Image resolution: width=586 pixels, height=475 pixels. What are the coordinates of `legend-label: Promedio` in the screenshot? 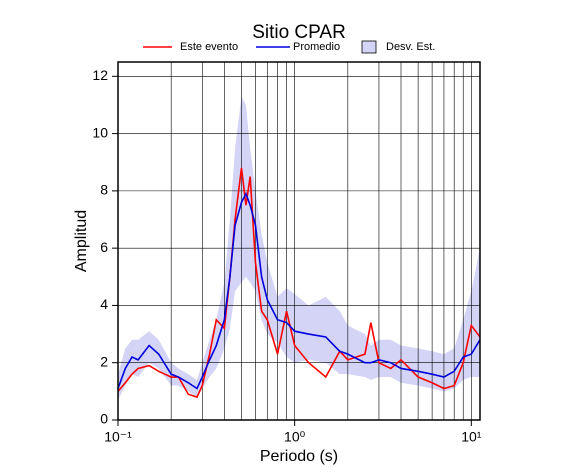 It's located at (316, 47).